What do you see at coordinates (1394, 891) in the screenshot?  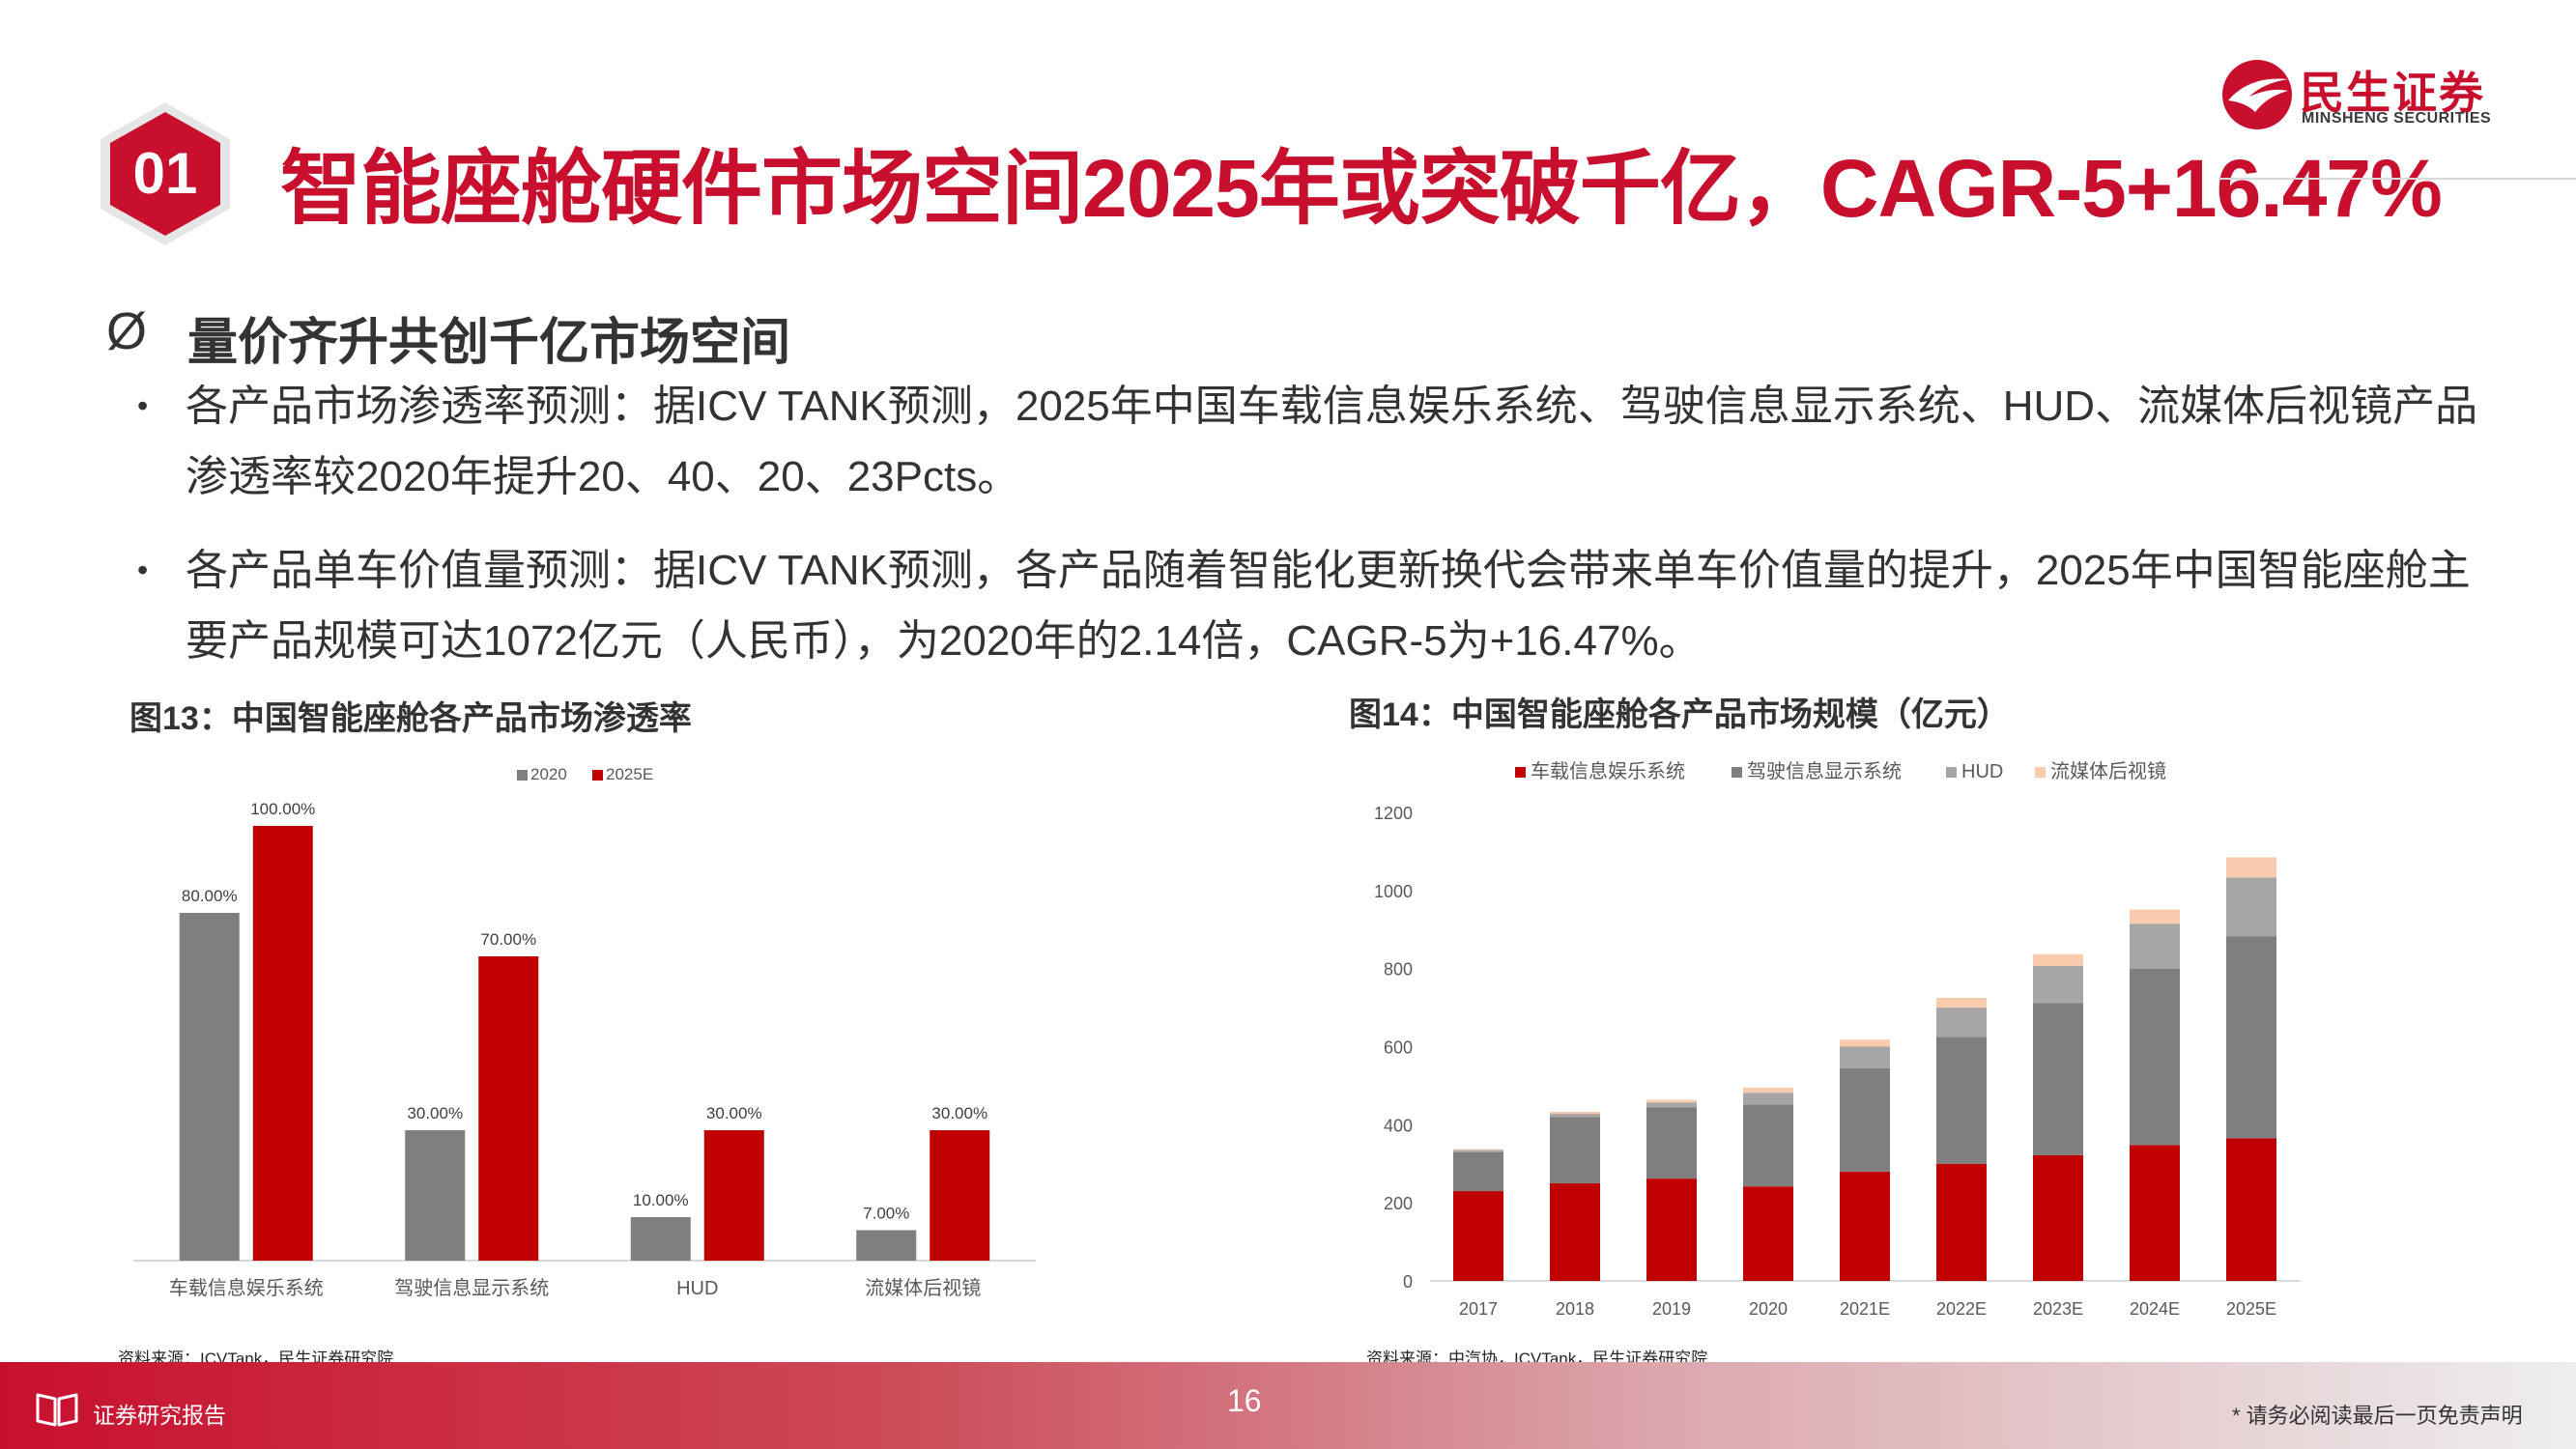 I see `y-tick-label: 1000` at bounding box center [1394, 891].